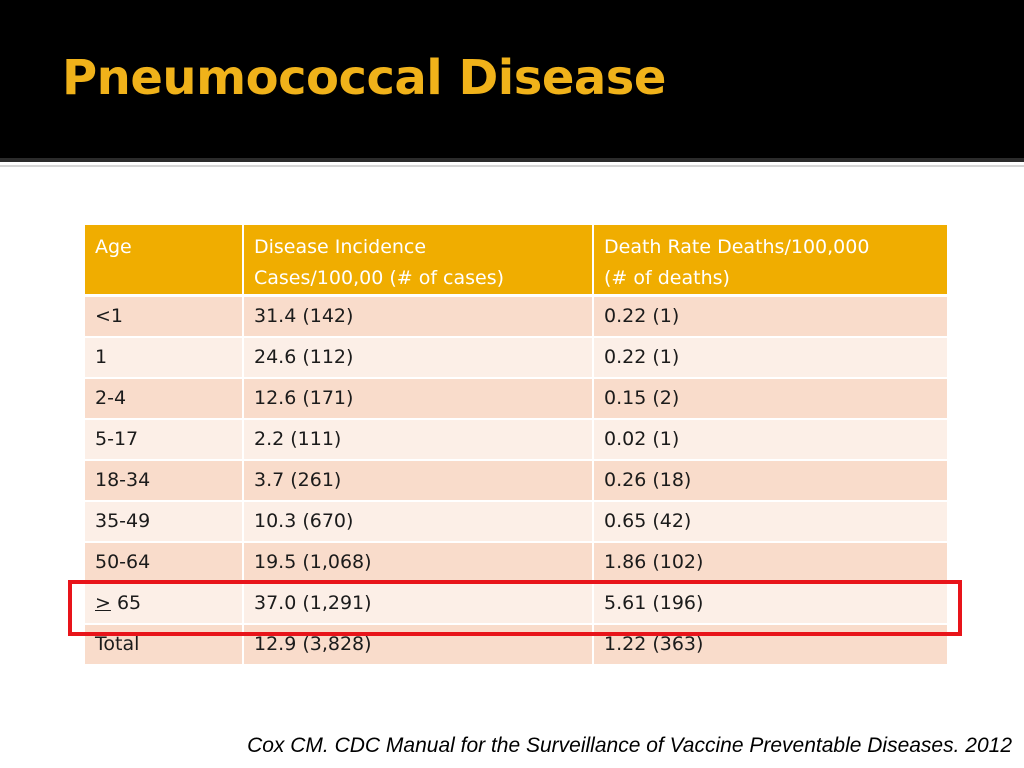 This screenshot has width=1024, height=768. I want to click on age-value: <1, so click(109, 316).